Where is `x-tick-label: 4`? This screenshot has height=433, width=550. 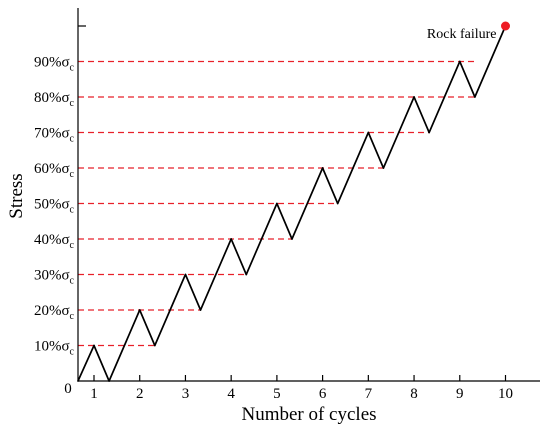 x-tick-label: 4 is located at coordinates (231, 394).